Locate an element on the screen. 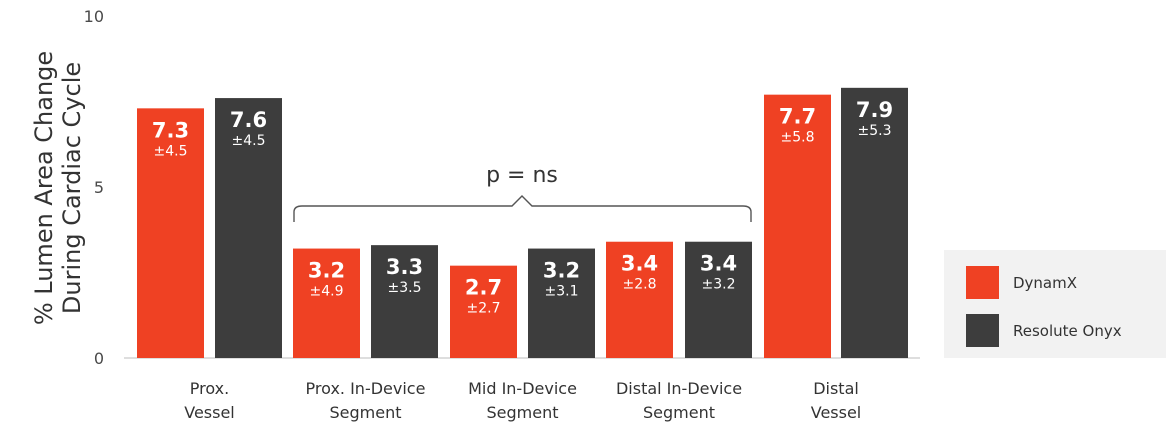 The image size is (1174, 428). bar-value-label: 7.9 is located at coordinates (874, 110).